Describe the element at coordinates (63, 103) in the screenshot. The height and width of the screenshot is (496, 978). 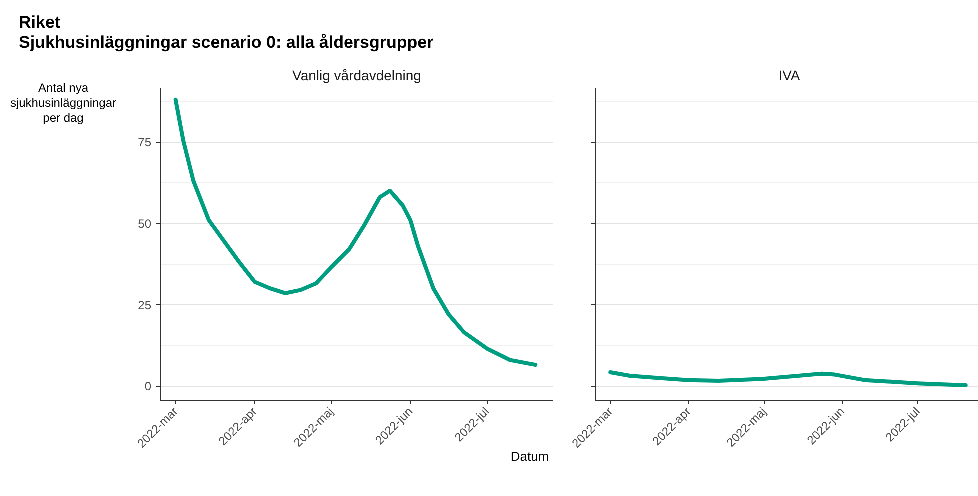
I see `y-axis-title: Antal nya sjukhusinläggningar per dag` at that location.